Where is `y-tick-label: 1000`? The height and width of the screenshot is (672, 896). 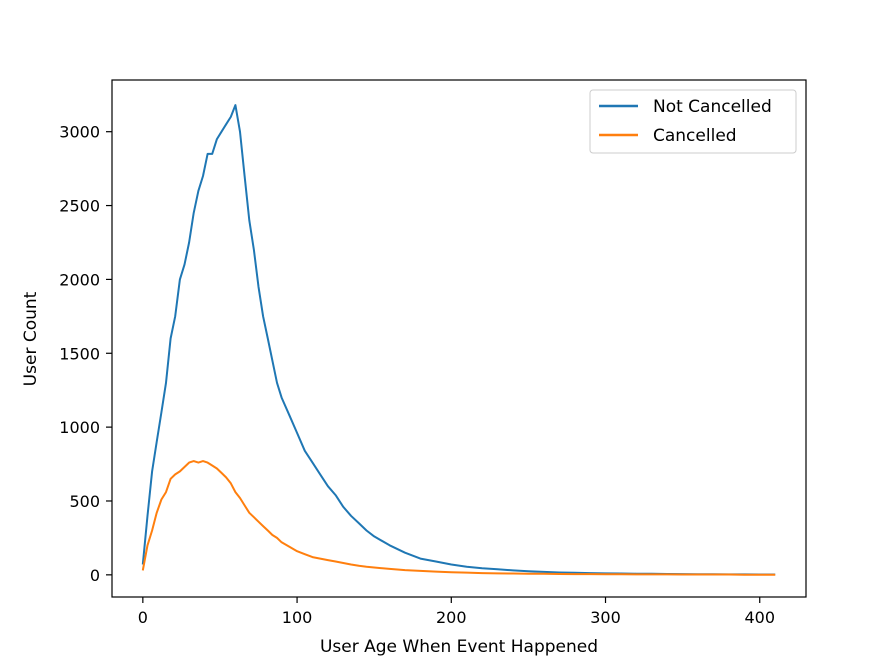
y-tick-label: 1000 is located at coordinates (79, 427).